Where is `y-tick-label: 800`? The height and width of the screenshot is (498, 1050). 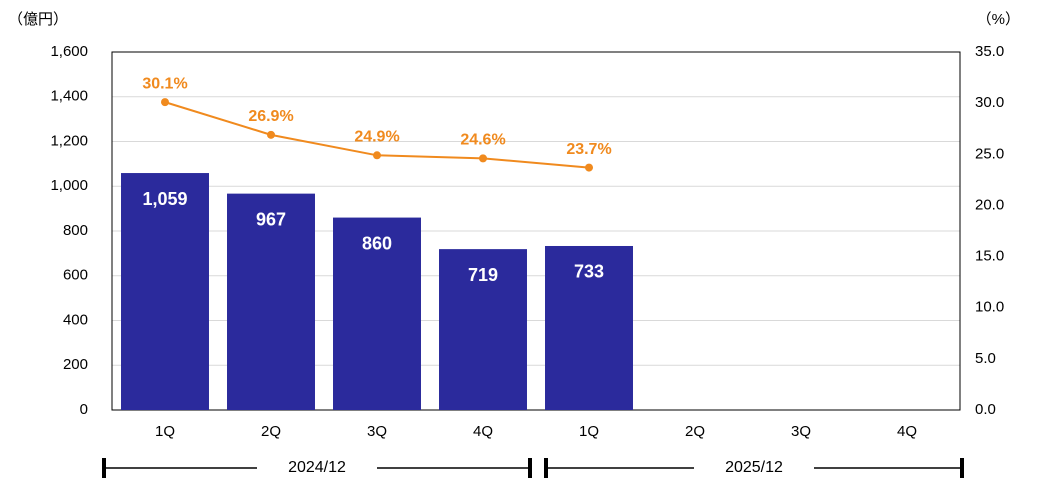 y-tick-label: 800 is located at coordinates (75, 230).